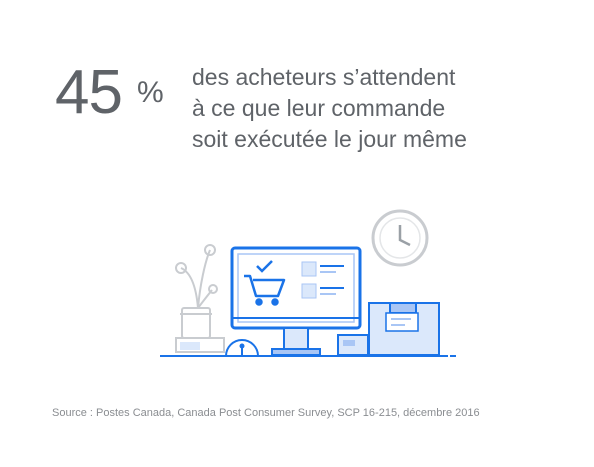 This screenshot has height=467, width=594. Describe the element at coordinates (150, 92) in the screenshot. I see `stat-percent-unit: %` at that location.